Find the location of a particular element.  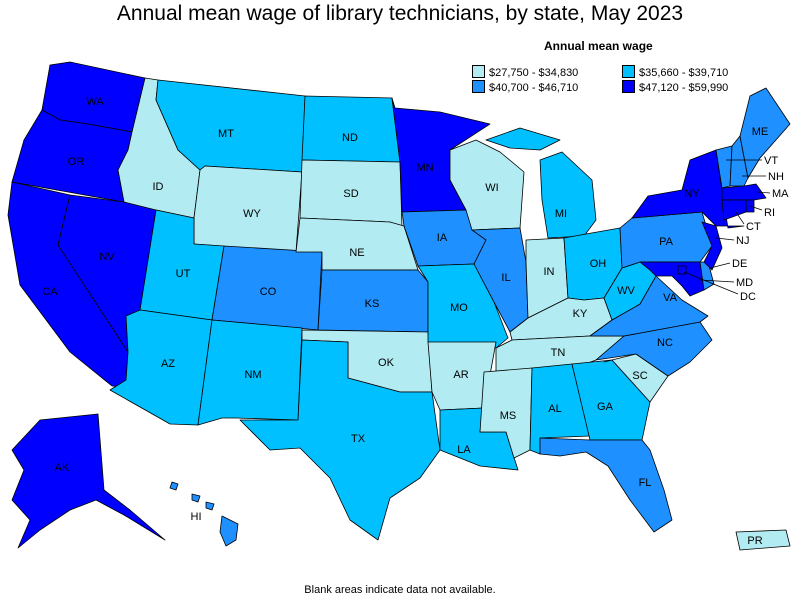

label-CO: CO is located at coordinates (268, 292).